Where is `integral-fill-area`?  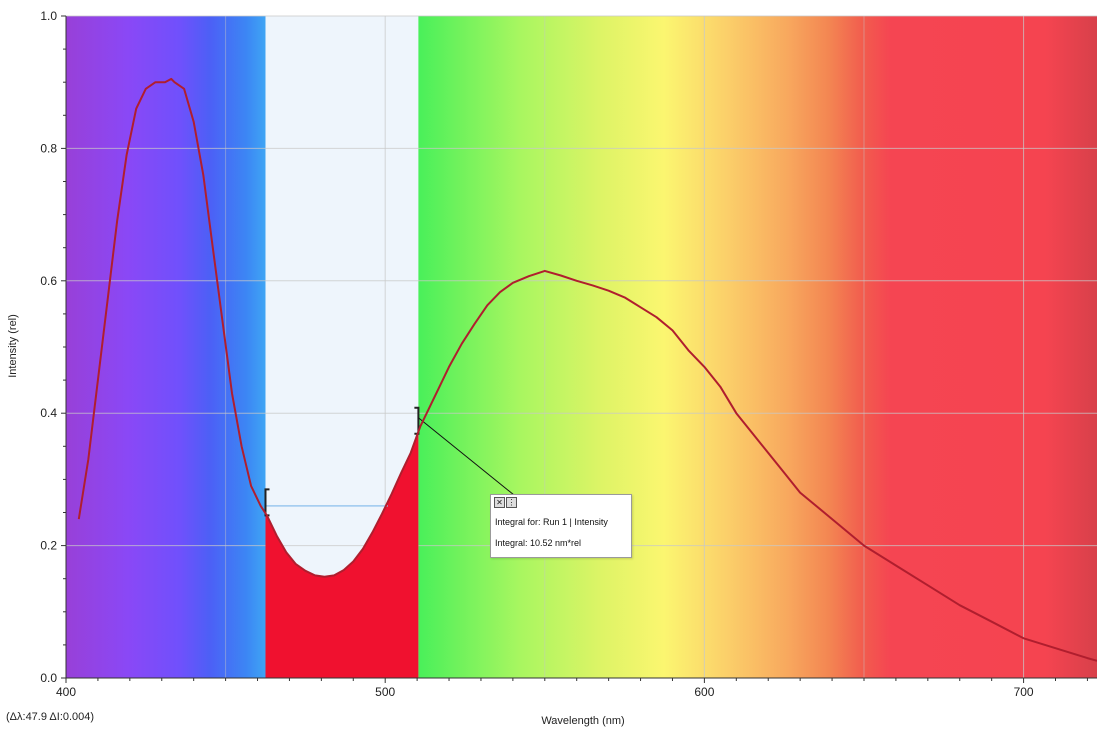
integral-fill-area is located at coordinates (342, 554).